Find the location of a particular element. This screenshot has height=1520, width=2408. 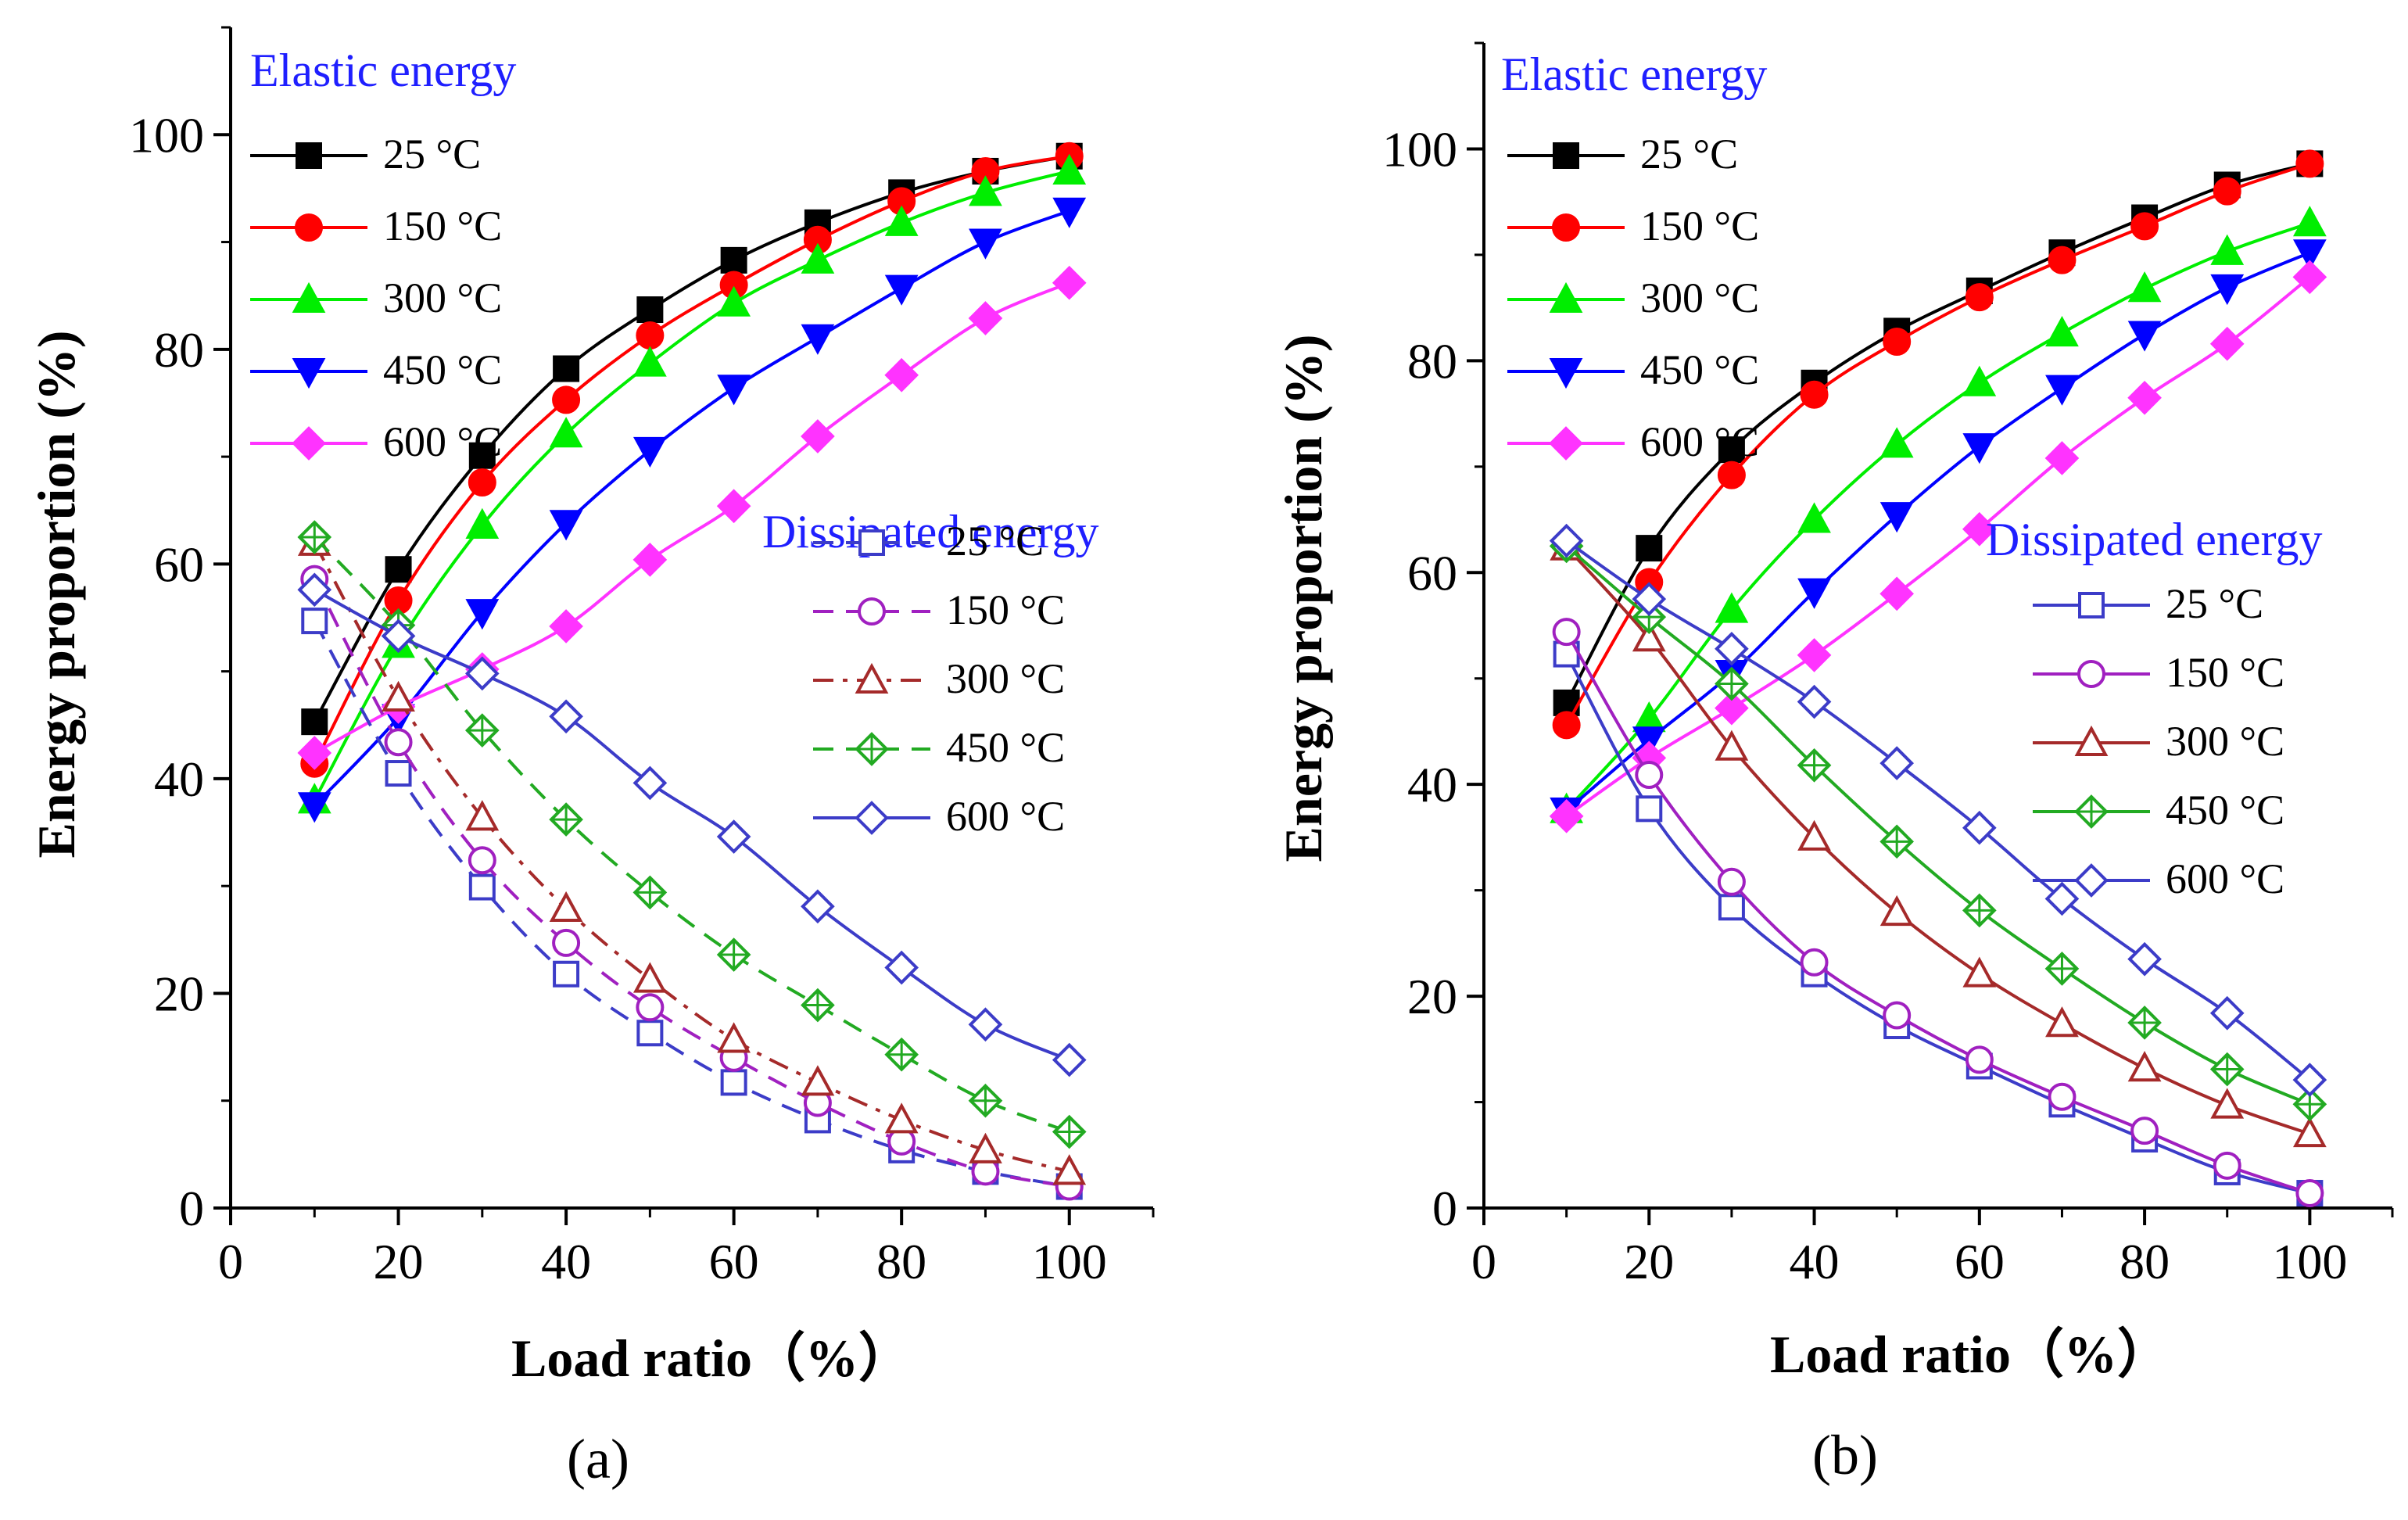

elastic-energy-point-450-c-x40 is located at coordinates (1814, 593).